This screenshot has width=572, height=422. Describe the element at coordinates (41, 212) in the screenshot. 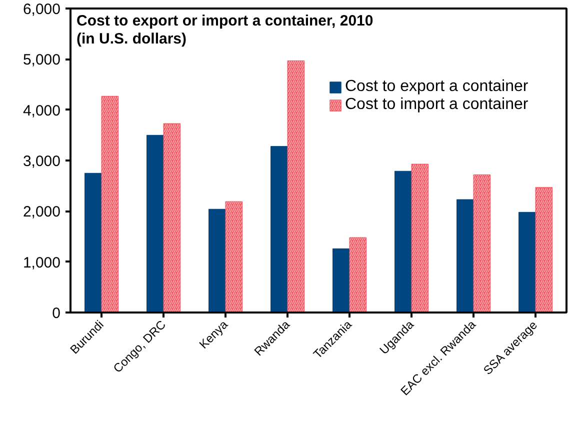

I see `y-tick-label: 2,000` at that location.